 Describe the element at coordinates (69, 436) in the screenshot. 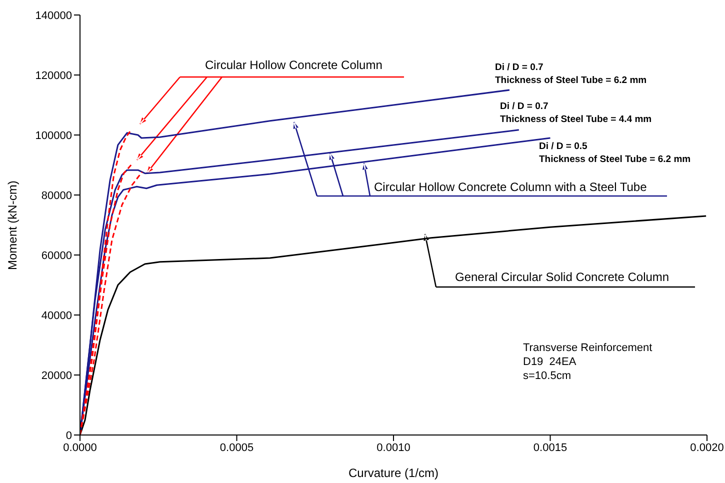

I see `y-tick-label: 0` at that location.